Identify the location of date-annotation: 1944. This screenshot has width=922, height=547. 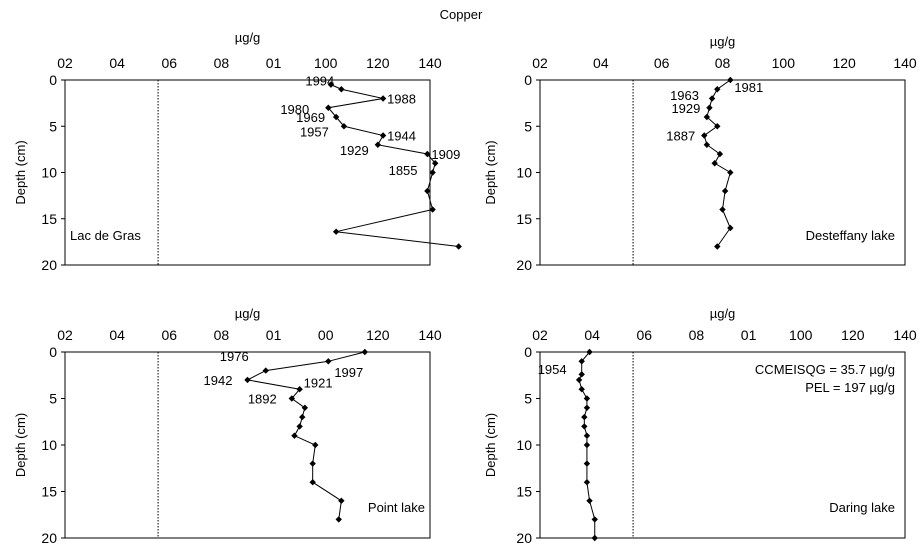
(401, 136).